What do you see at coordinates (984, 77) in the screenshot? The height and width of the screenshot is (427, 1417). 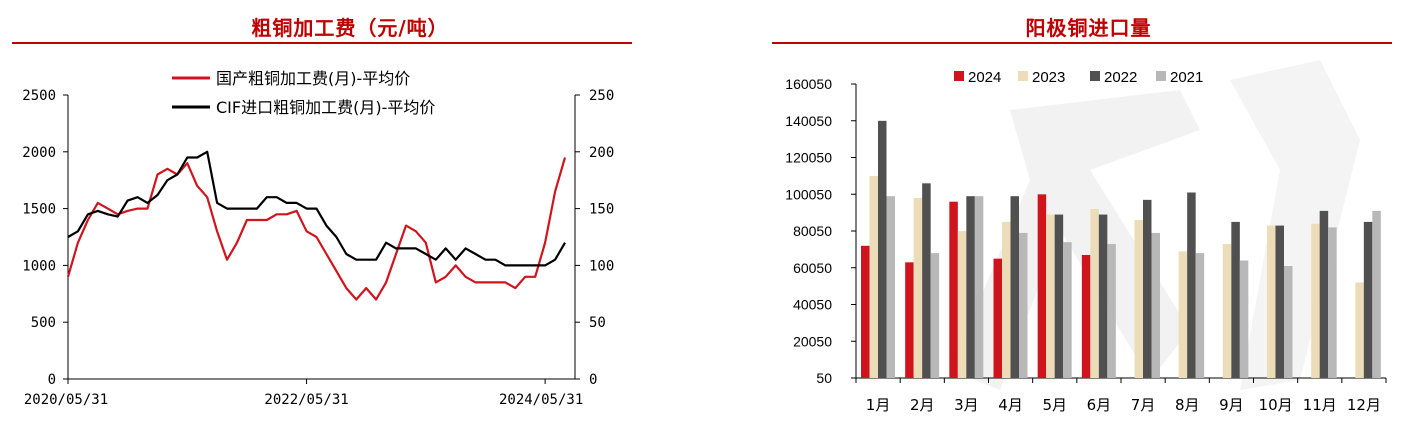 I see `legend-label: 2024` at bounding box center [984, 77].